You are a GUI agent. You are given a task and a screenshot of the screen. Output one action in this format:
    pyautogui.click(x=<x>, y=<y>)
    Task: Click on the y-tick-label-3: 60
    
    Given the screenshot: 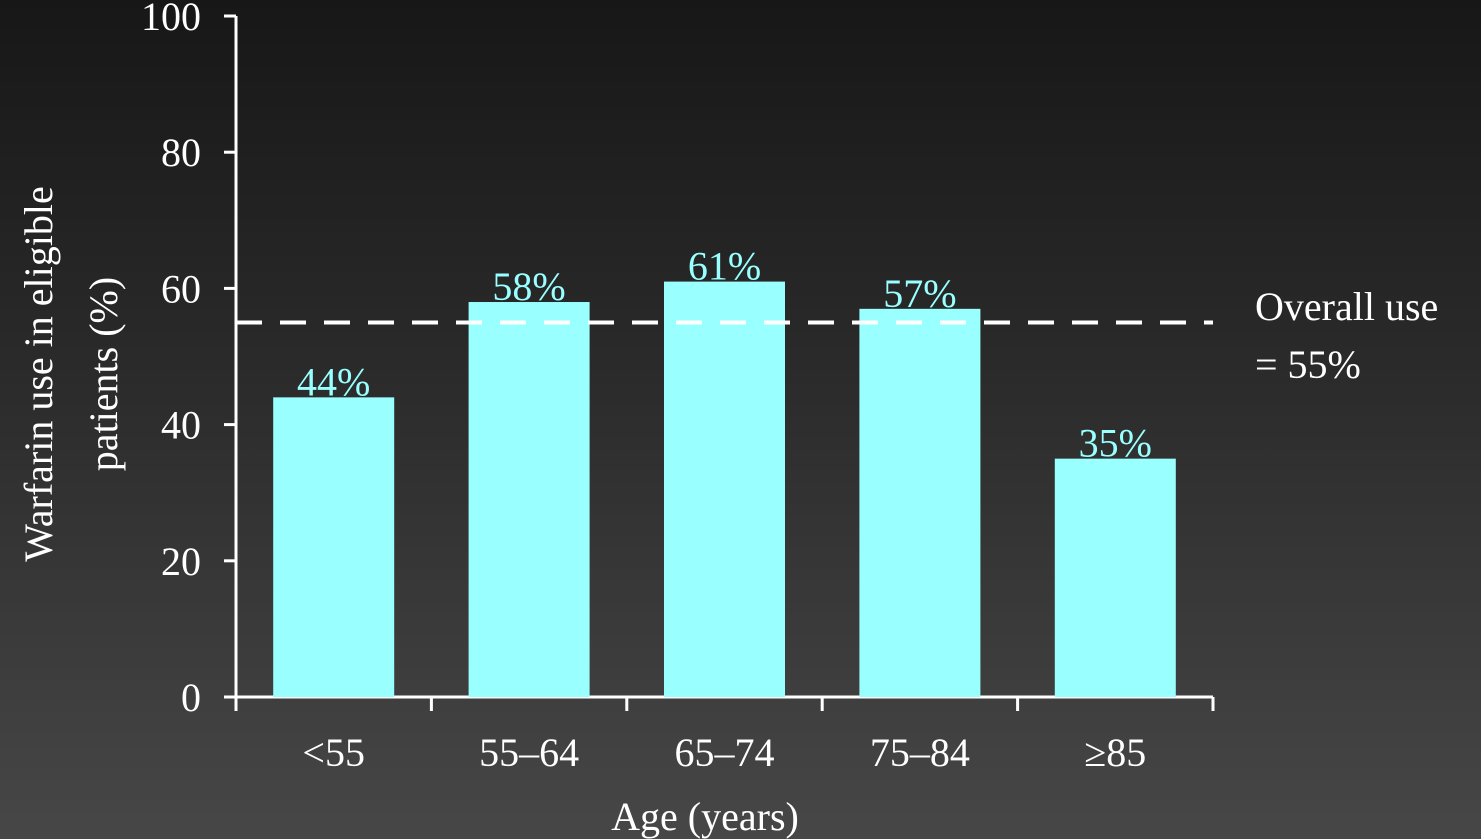 What is the action you would take?
    pyautogui.click(x=181, y=288)
    